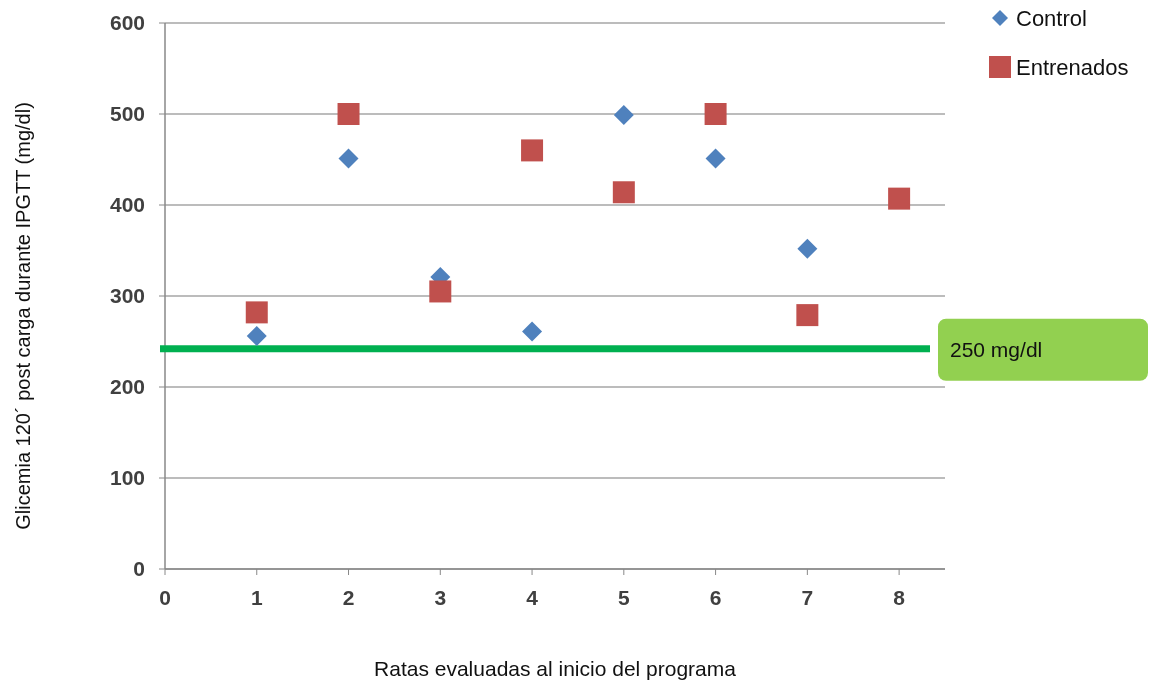  I want to click on x-tick-label: 3, so click(440, 597).